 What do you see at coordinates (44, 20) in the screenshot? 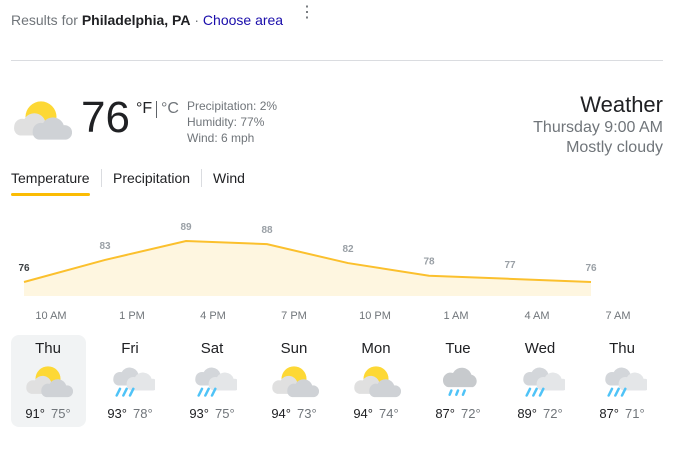
I see `prefix: Results for` at bounding box center [44, 20].